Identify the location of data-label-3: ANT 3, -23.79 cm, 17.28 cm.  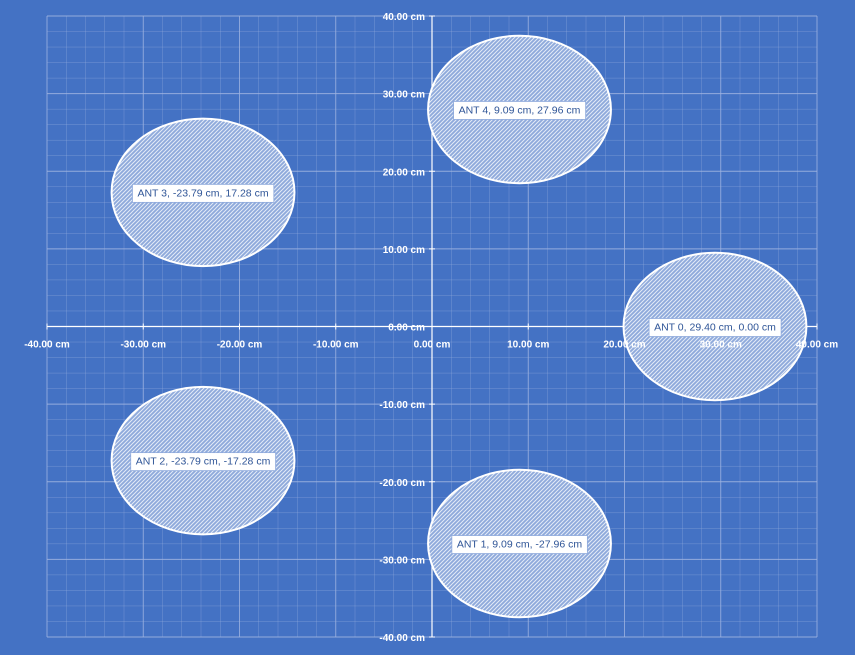
(203, 193).